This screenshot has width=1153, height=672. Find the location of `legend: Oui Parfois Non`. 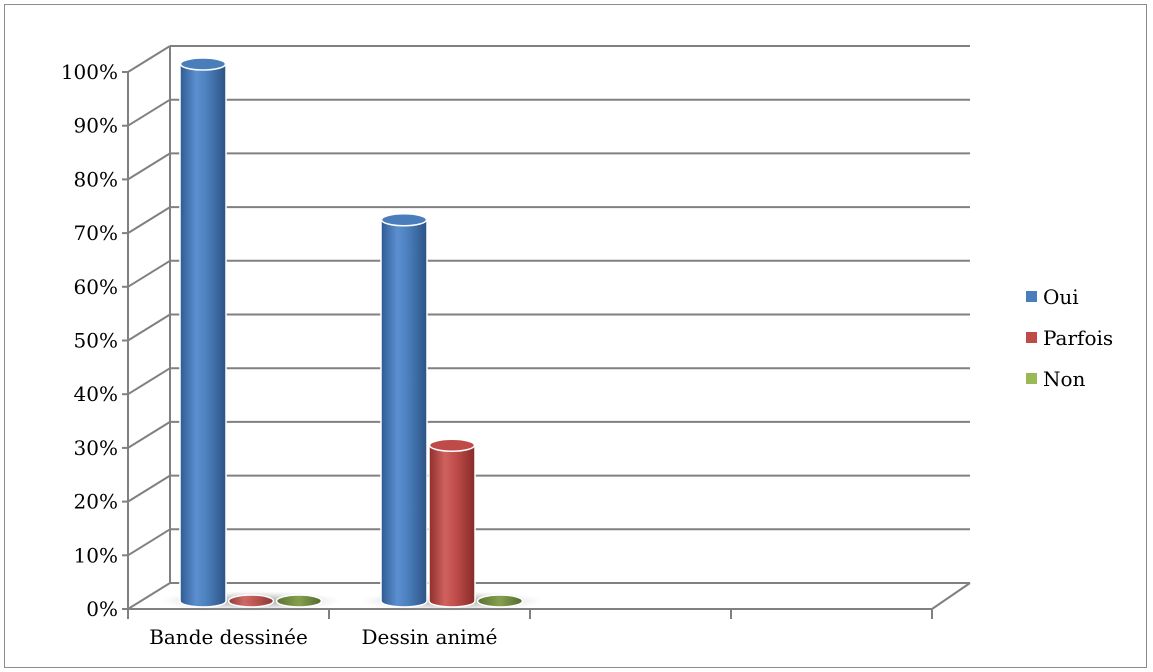

legend: Oui Parfois Non is located at coordinates (1083, 344).